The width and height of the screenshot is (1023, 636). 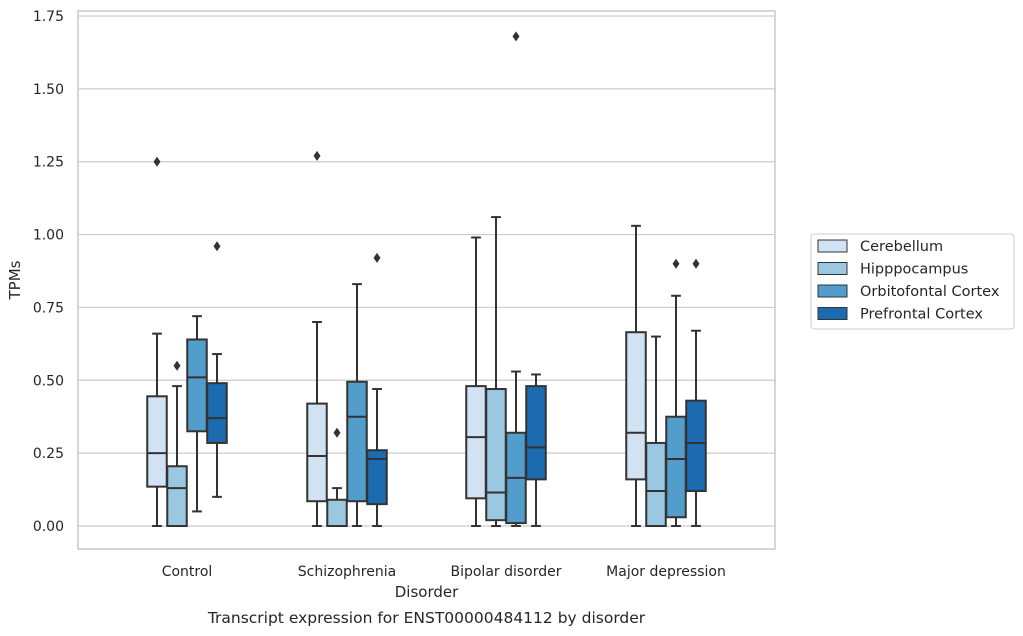 I want to click on box-schizophrenia-cerebellum, so click(x=317, y=338).